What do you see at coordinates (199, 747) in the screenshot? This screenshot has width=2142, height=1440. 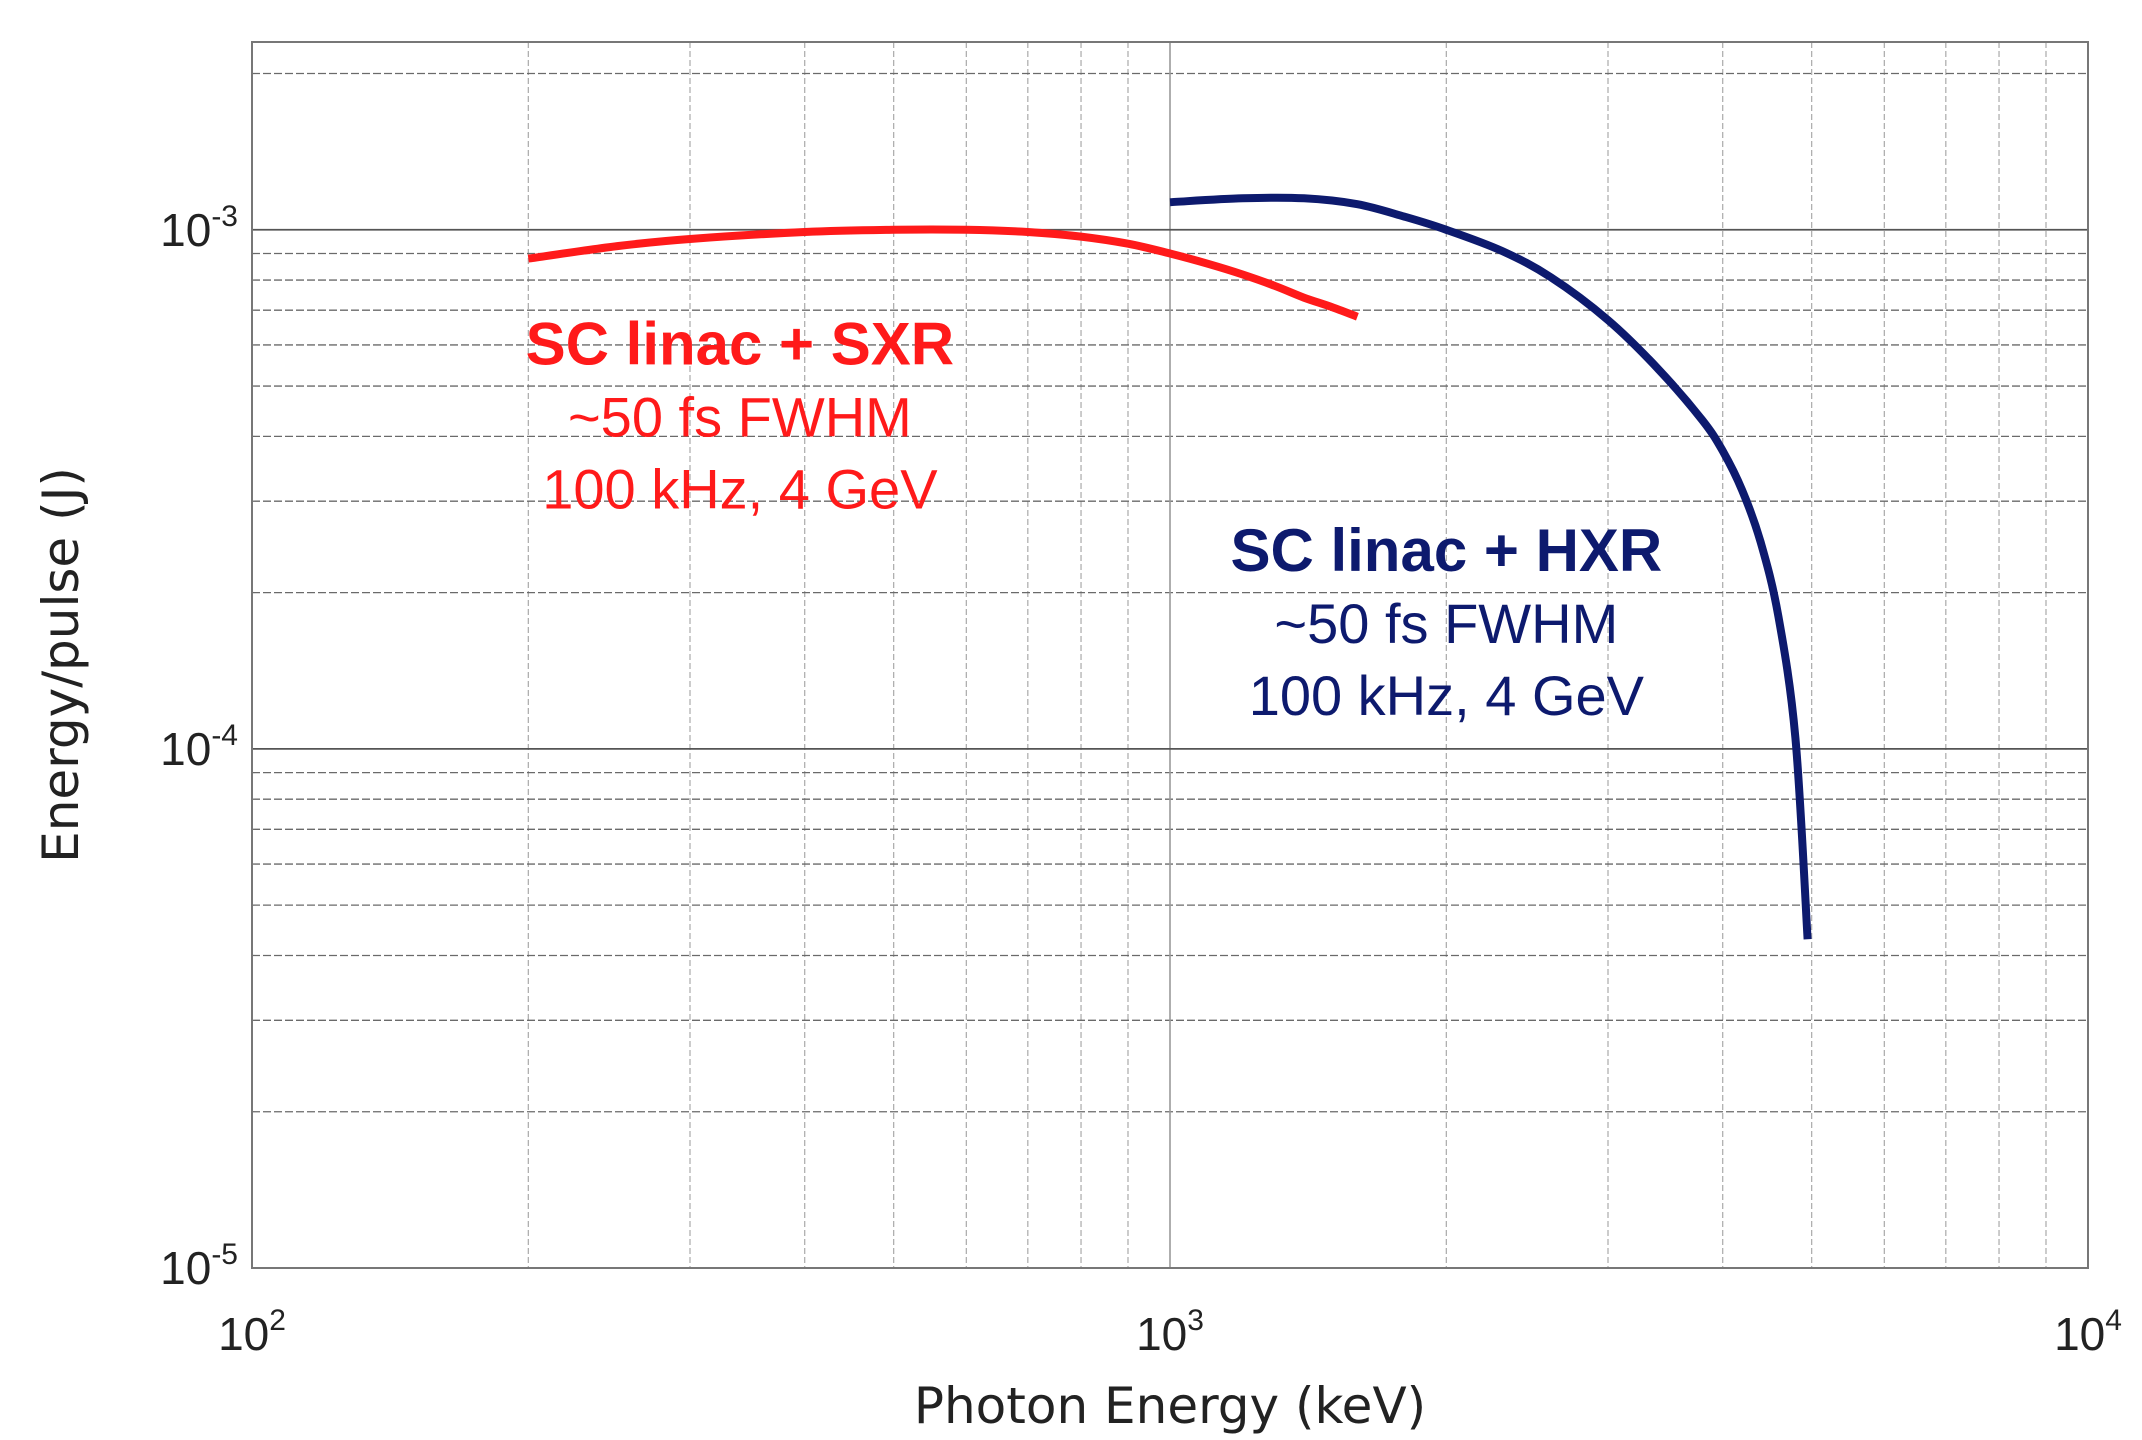 I see `y-tick-label: 10⁻⁴` at bounding box center [199, 747].